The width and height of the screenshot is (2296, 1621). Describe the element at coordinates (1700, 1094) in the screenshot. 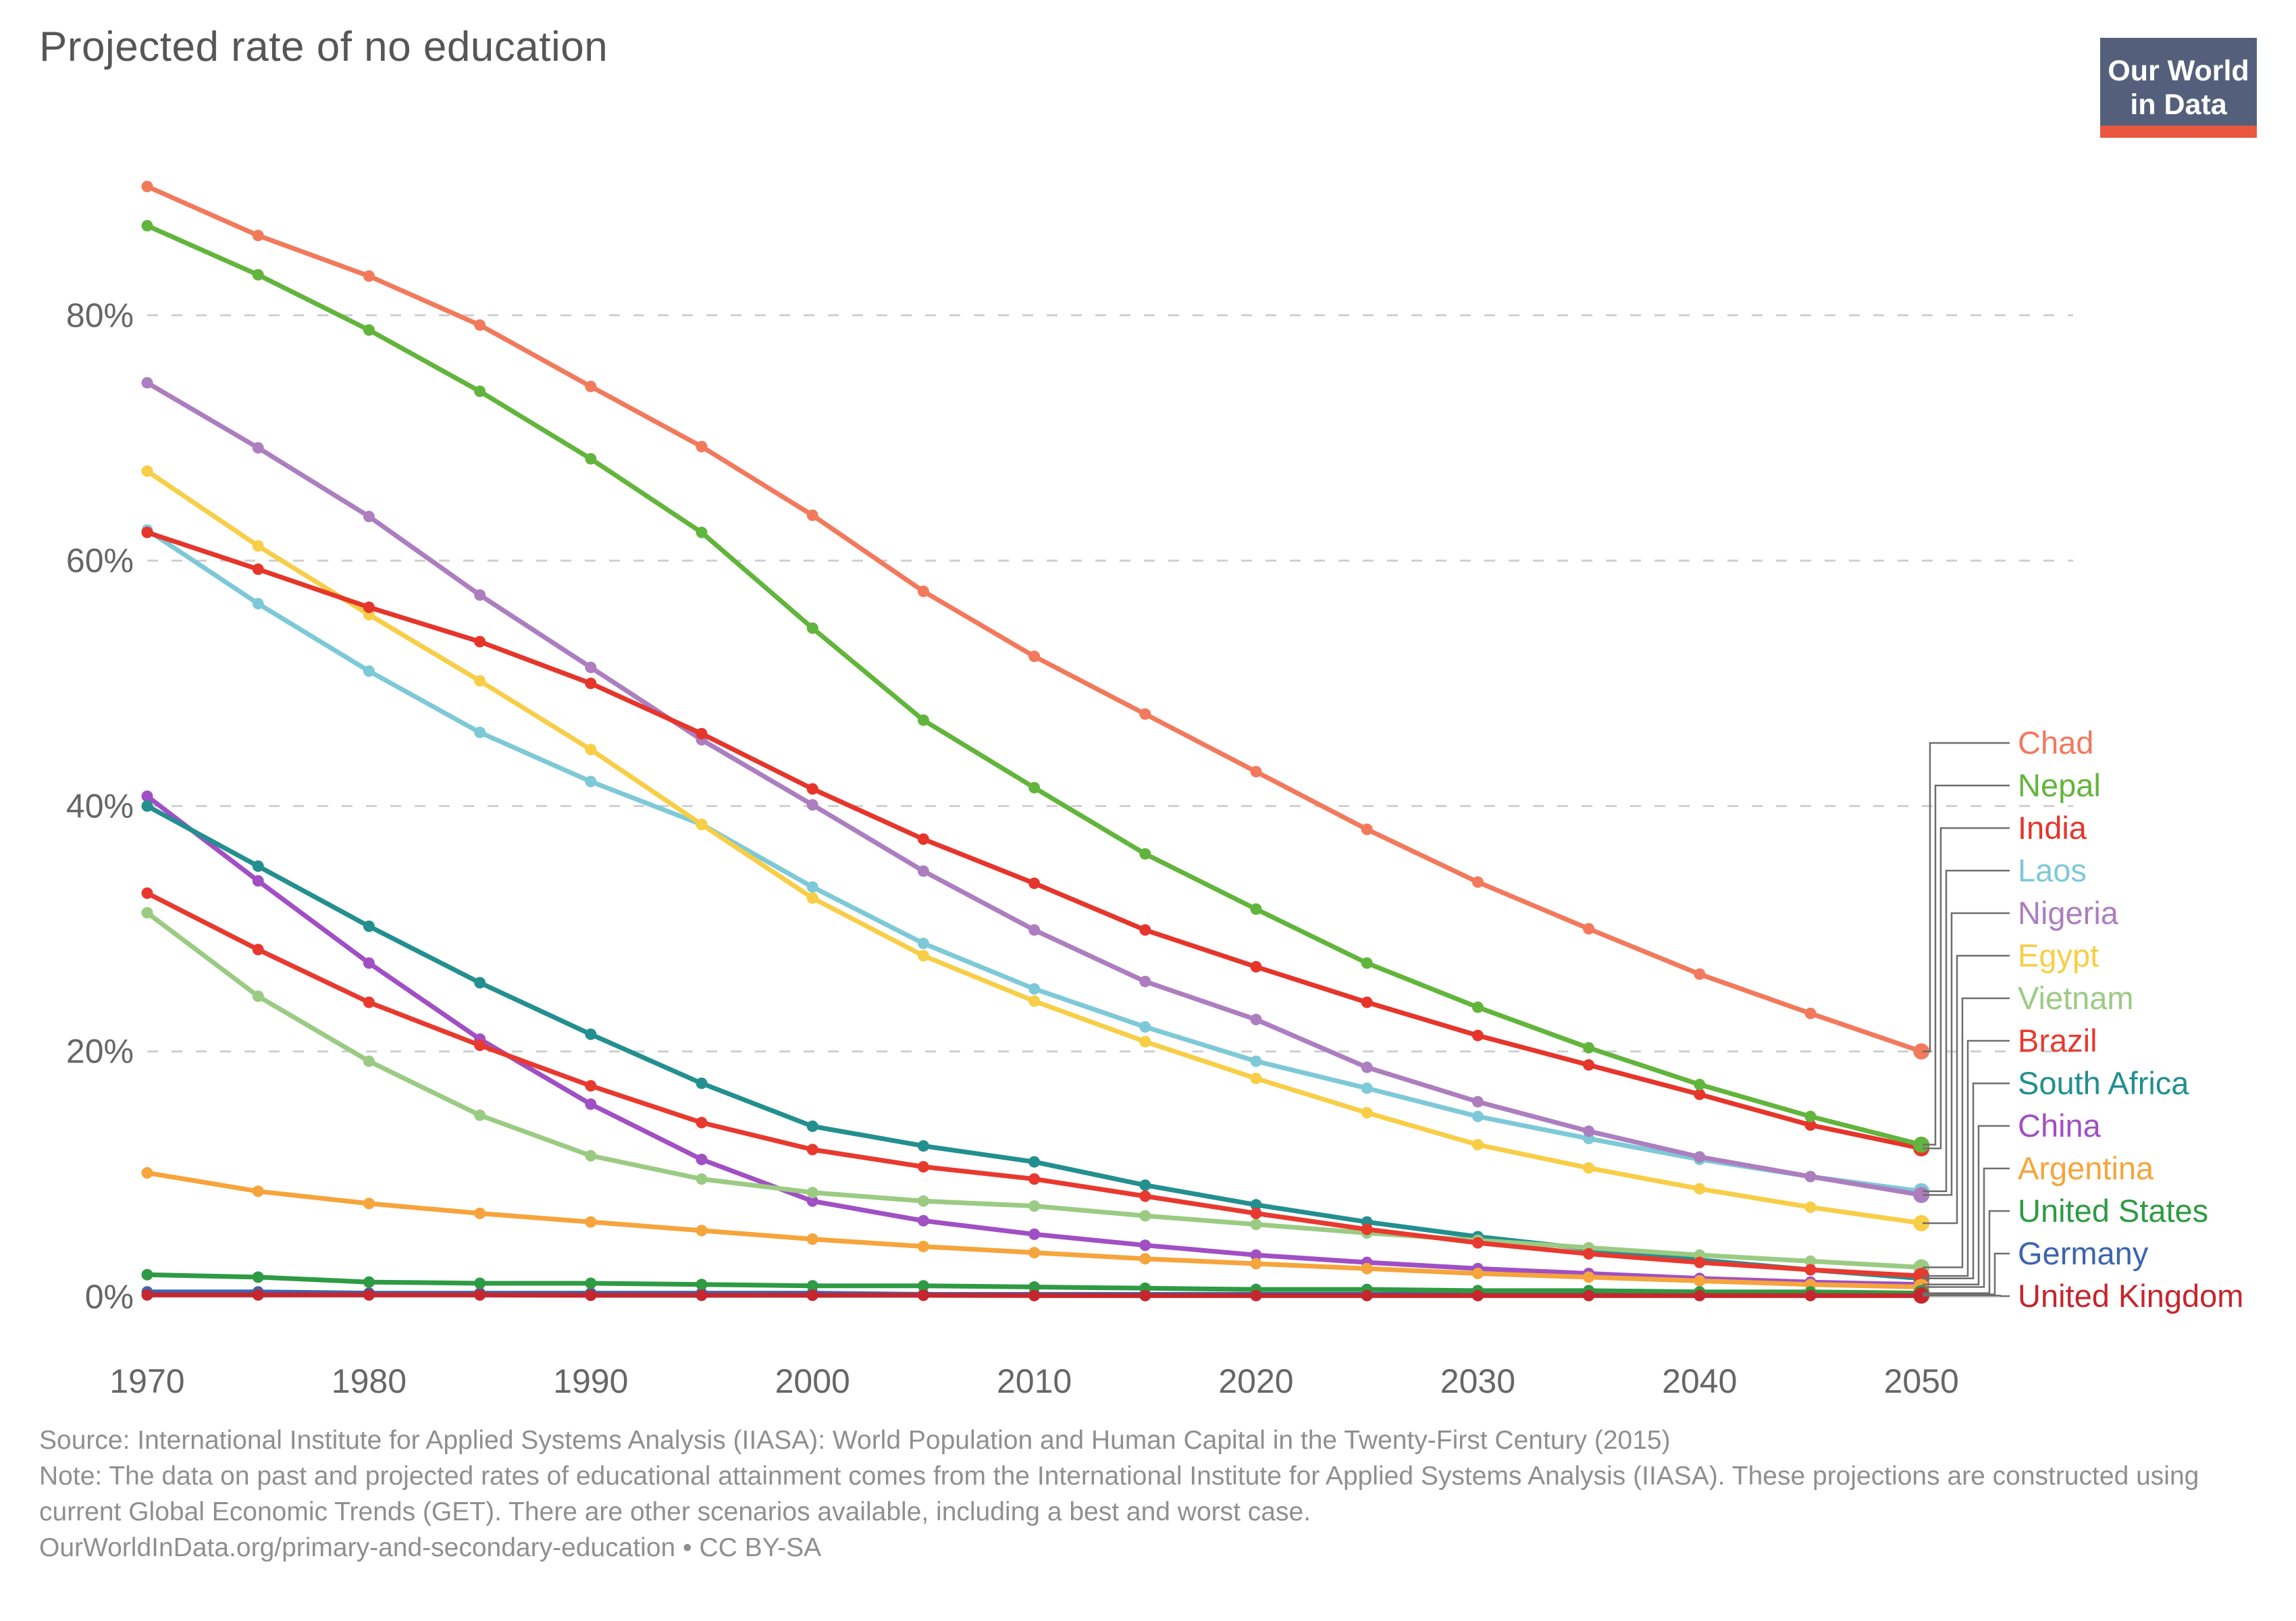

I see `series-point-india-2040` at that location.